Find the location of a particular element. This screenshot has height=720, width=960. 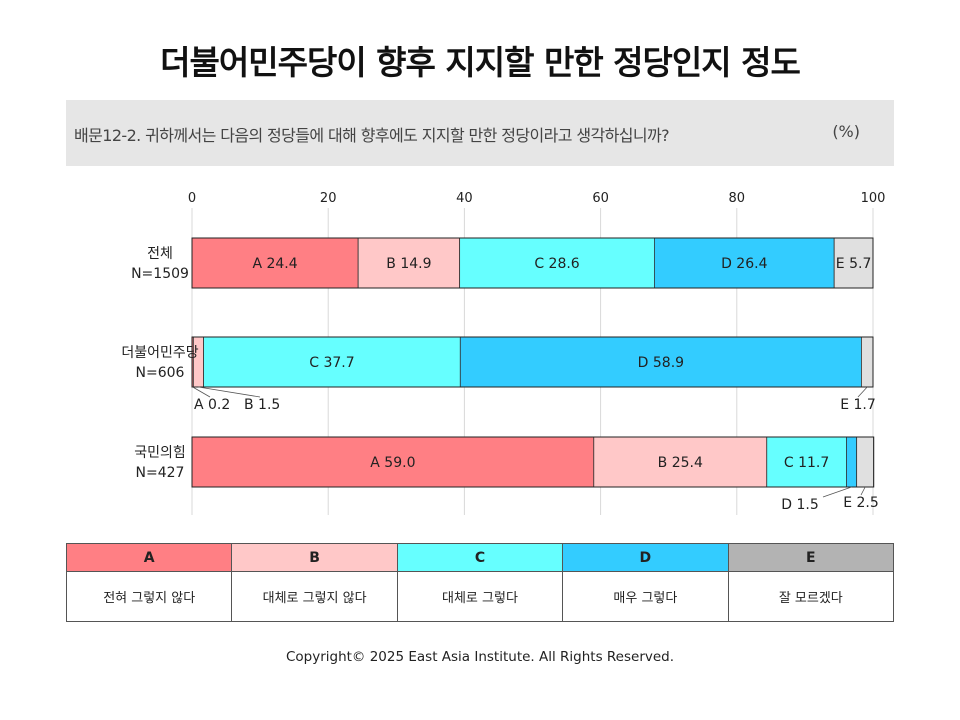

data-label-a-2: A 59.0 is located at coordinates (392, 463).